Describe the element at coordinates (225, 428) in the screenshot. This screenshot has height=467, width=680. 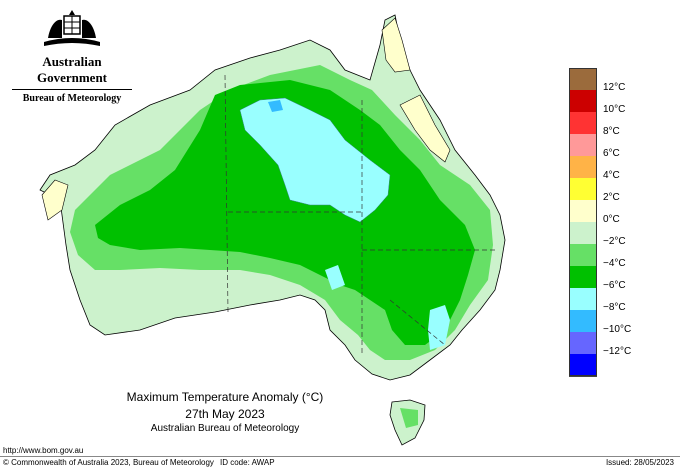
I see `map-source: Australian Bureau of Meteorology` at that location.